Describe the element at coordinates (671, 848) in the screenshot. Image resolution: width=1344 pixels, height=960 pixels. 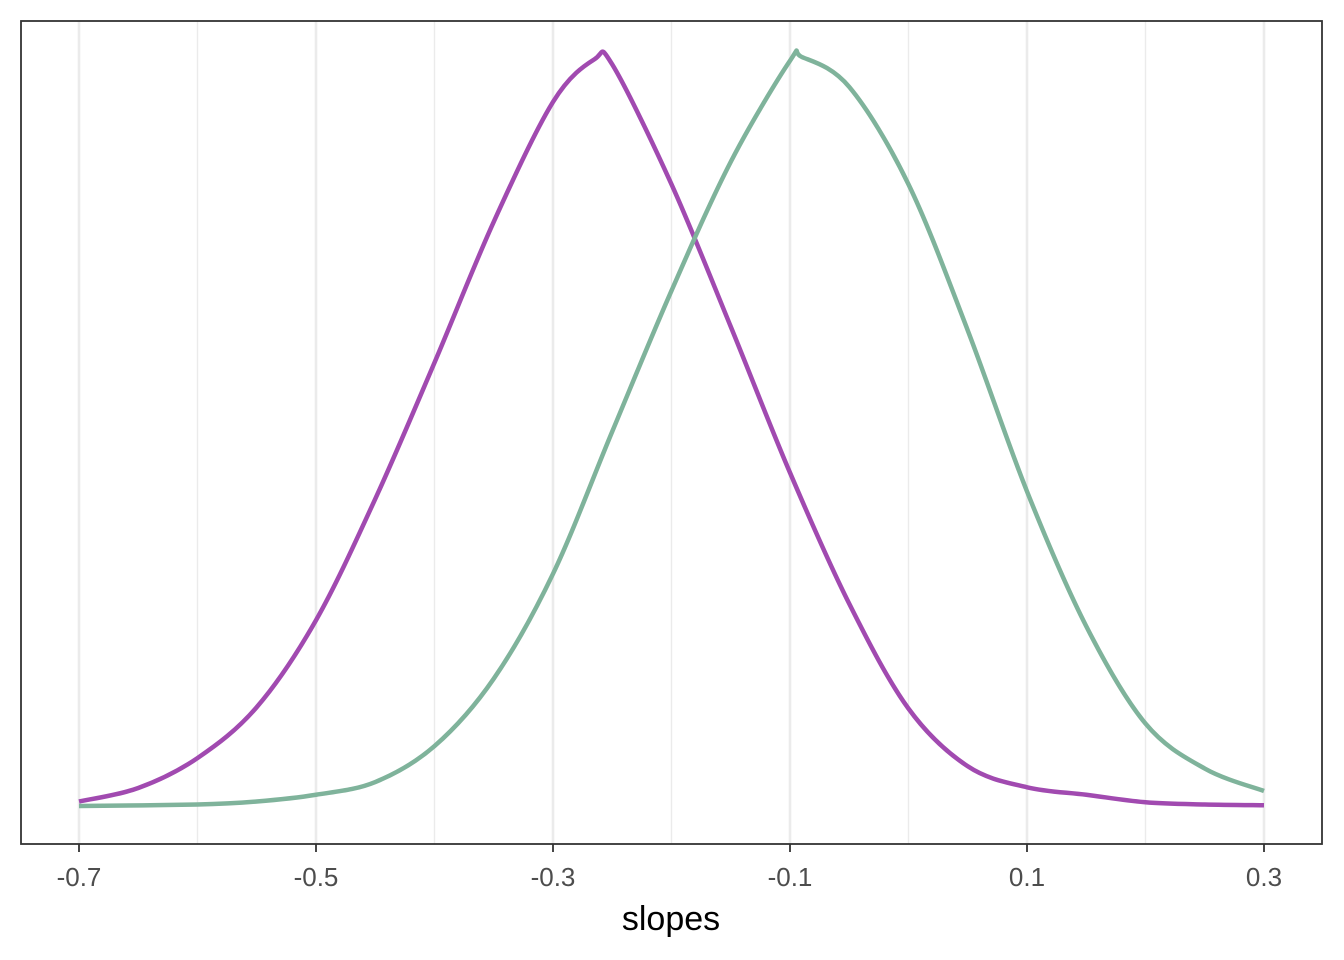
I see `x-axis-ticks` at that location.